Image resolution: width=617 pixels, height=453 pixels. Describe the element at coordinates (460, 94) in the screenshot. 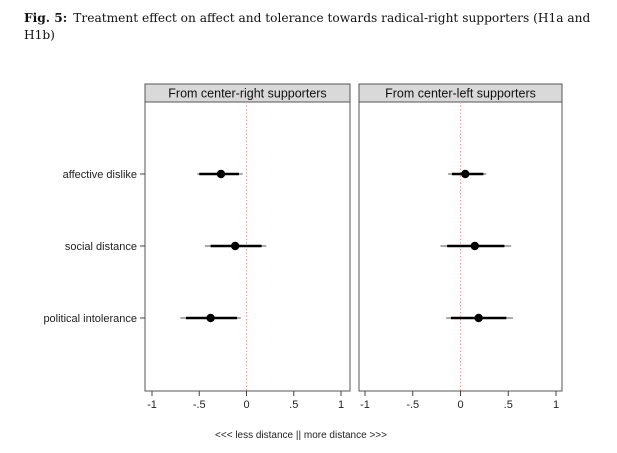

I see `panel-title-2: From center-left supporters` at that location.